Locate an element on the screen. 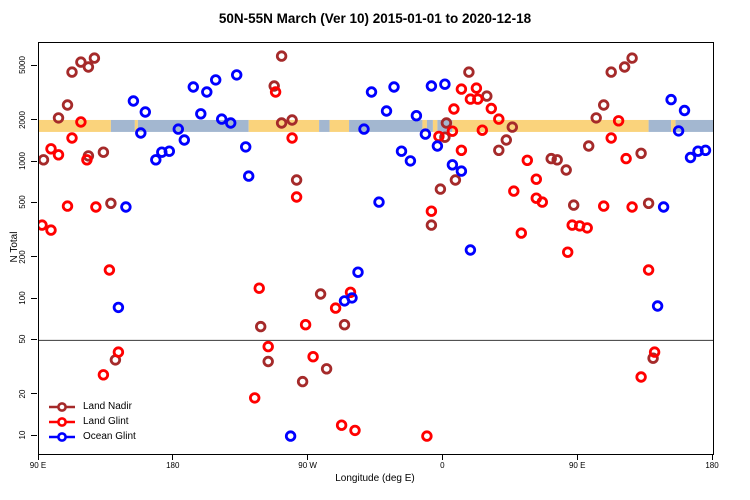 This screenshot has height=500, width=750. y-tick-label: 5000 is located at coordinates (22, 65).